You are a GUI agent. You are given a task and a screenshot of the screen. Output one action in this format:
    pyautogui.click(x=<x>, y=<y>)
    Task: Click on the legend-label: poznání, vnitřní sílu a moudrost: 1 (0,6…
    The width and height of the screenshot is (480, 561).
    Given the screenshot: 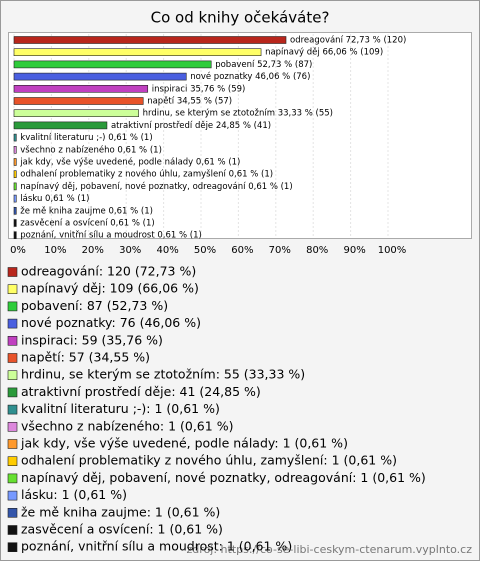 What is the action you would take?
    pyautogui.click(x=156, y=546)
    